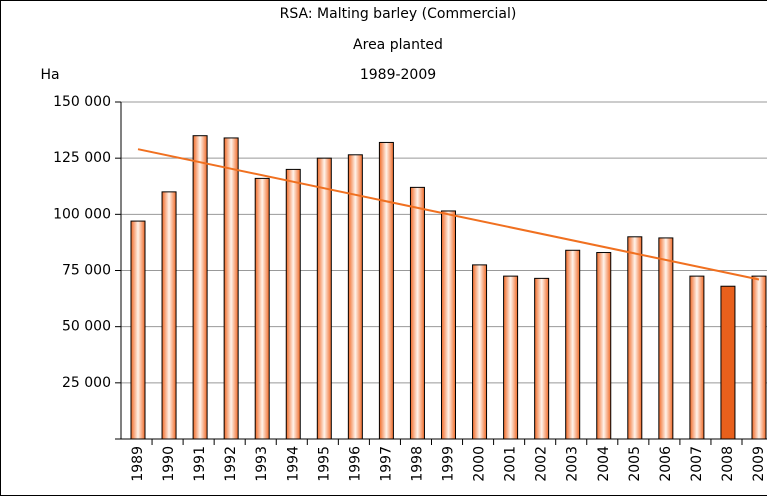  Describe the element at coordinates (511, 464) in the screenshot. I see `x-tick-label: 2001` at that location.